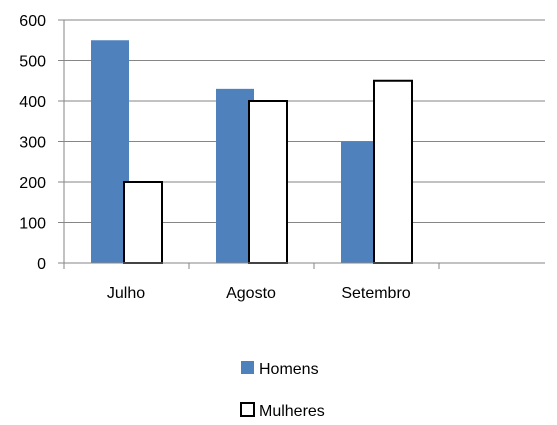  Describe the element at coordinates (126, 293) in the screenshot. I see `x-tick-label-julho: Julho` at that location.